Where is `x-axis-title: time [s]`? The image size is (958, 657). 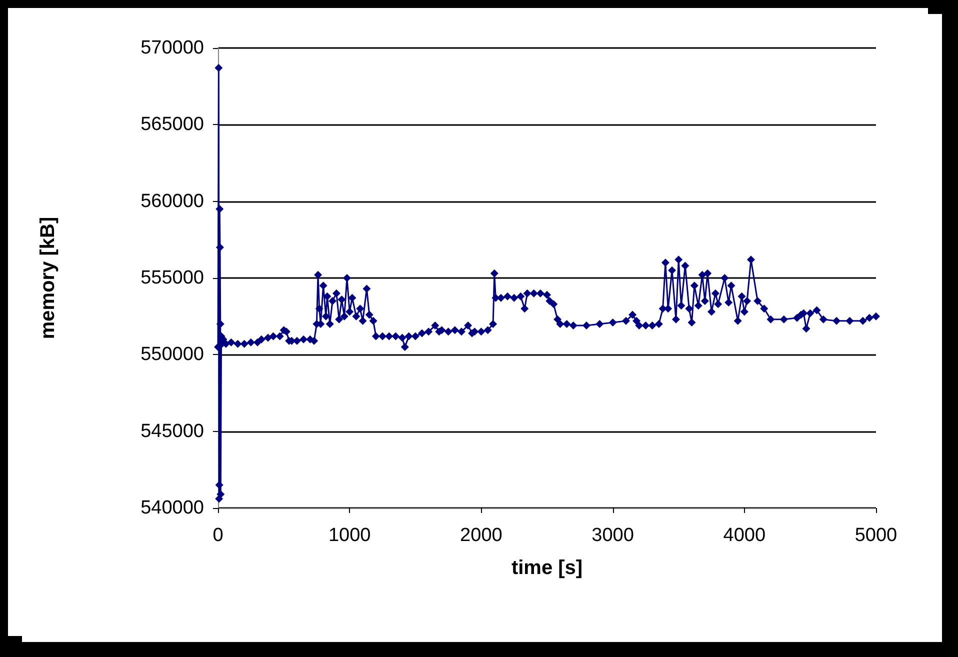 x-axis-title: time [s] is located at coordinates (547, 568).